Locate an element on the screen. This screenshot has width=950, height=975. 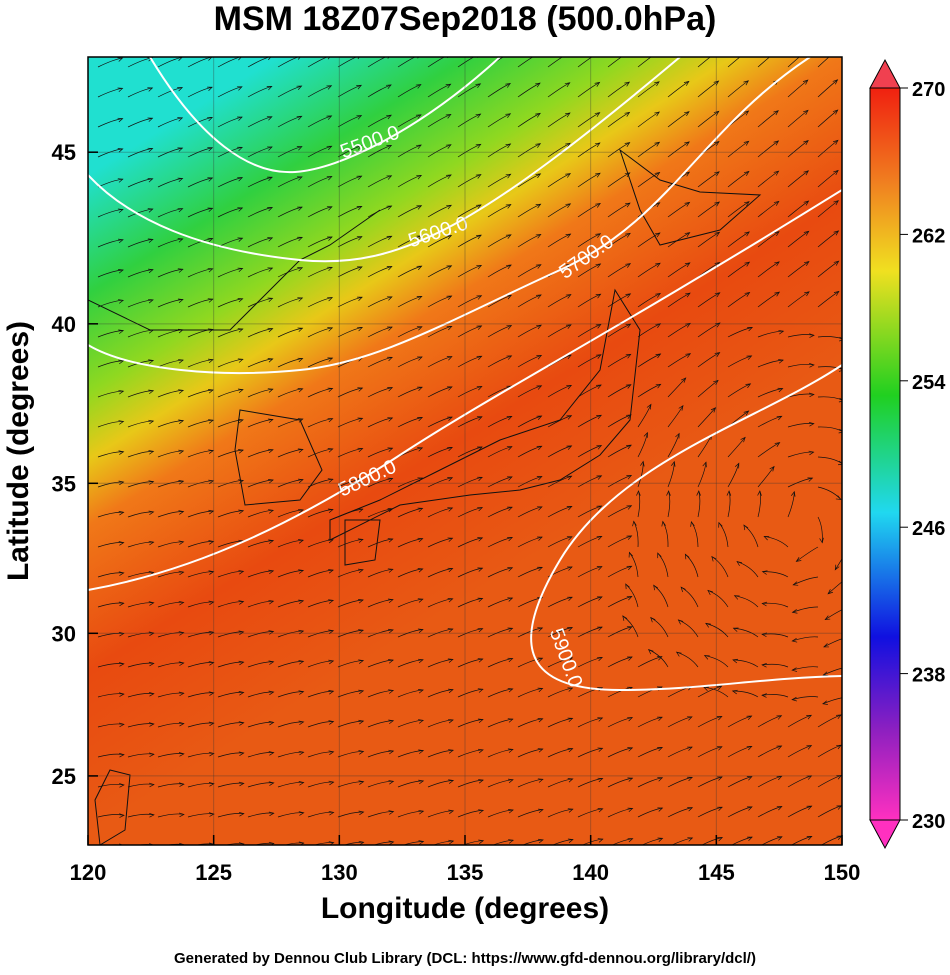
colorbar-max-arrow is located at coordinates (885, 73).